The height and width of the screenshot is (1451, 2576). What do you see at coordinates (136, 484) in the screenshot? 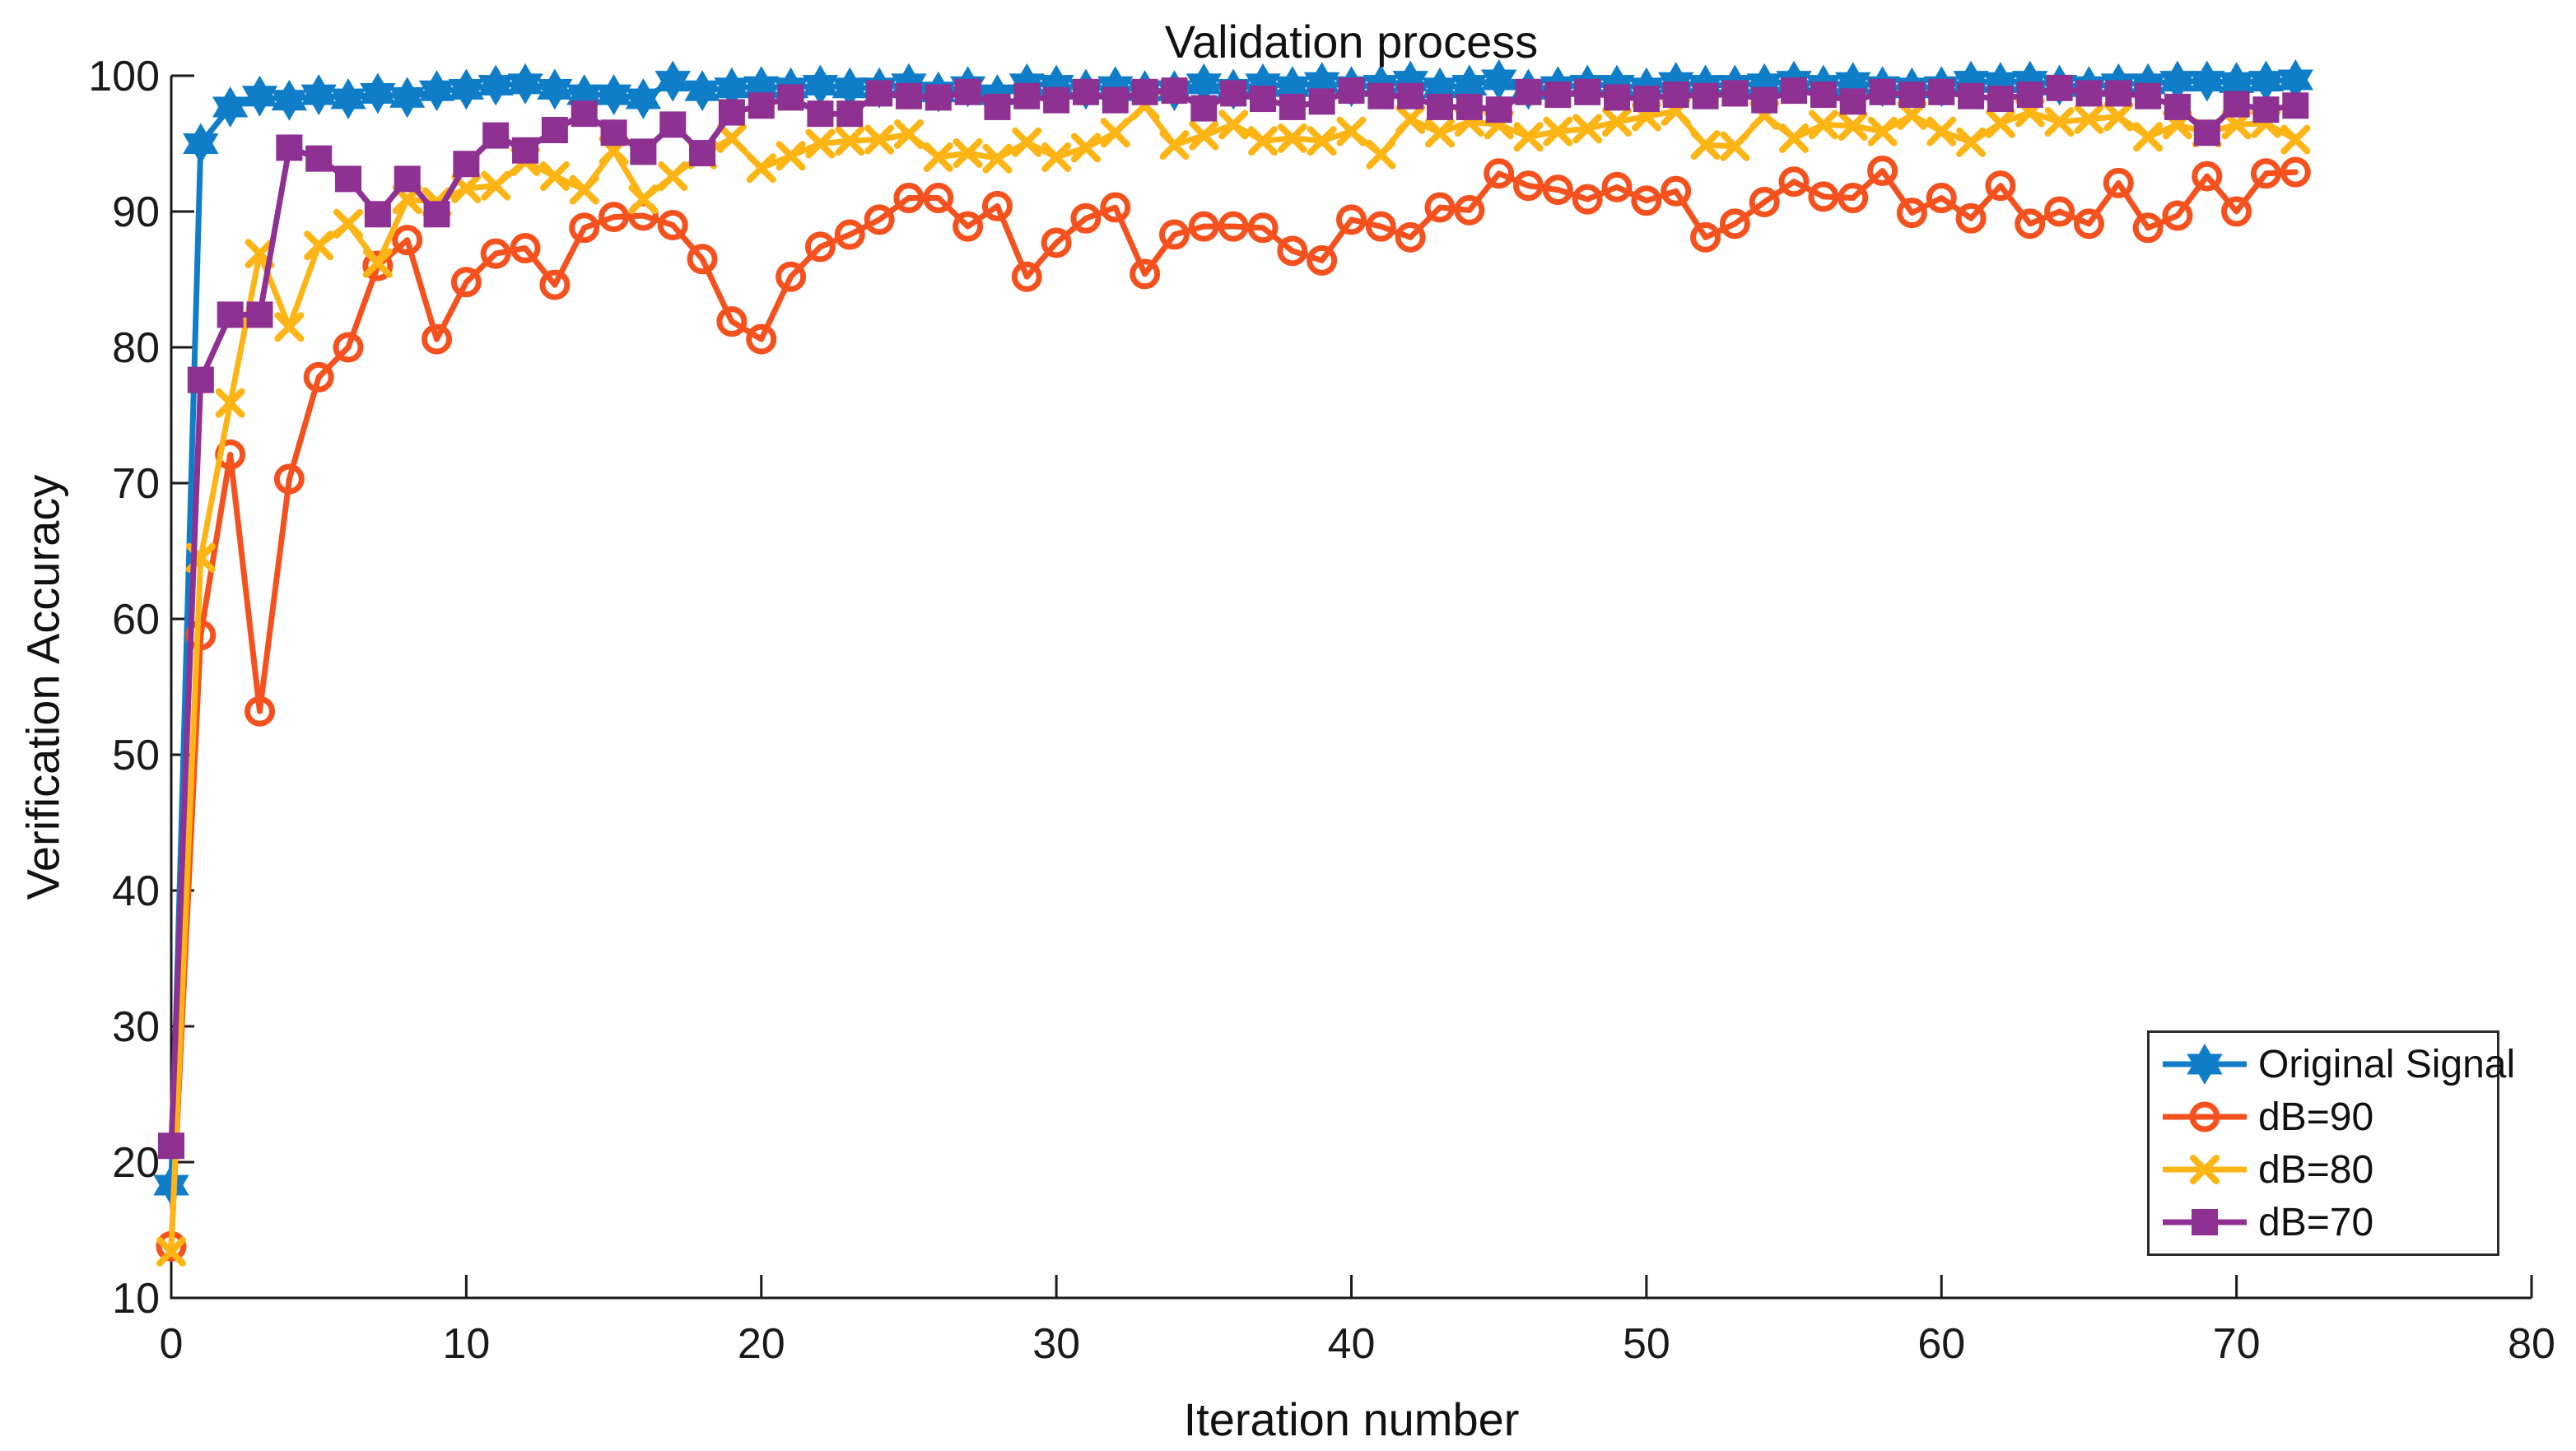
I see `y-tick-label: 70` at bounding box center [136, 484].